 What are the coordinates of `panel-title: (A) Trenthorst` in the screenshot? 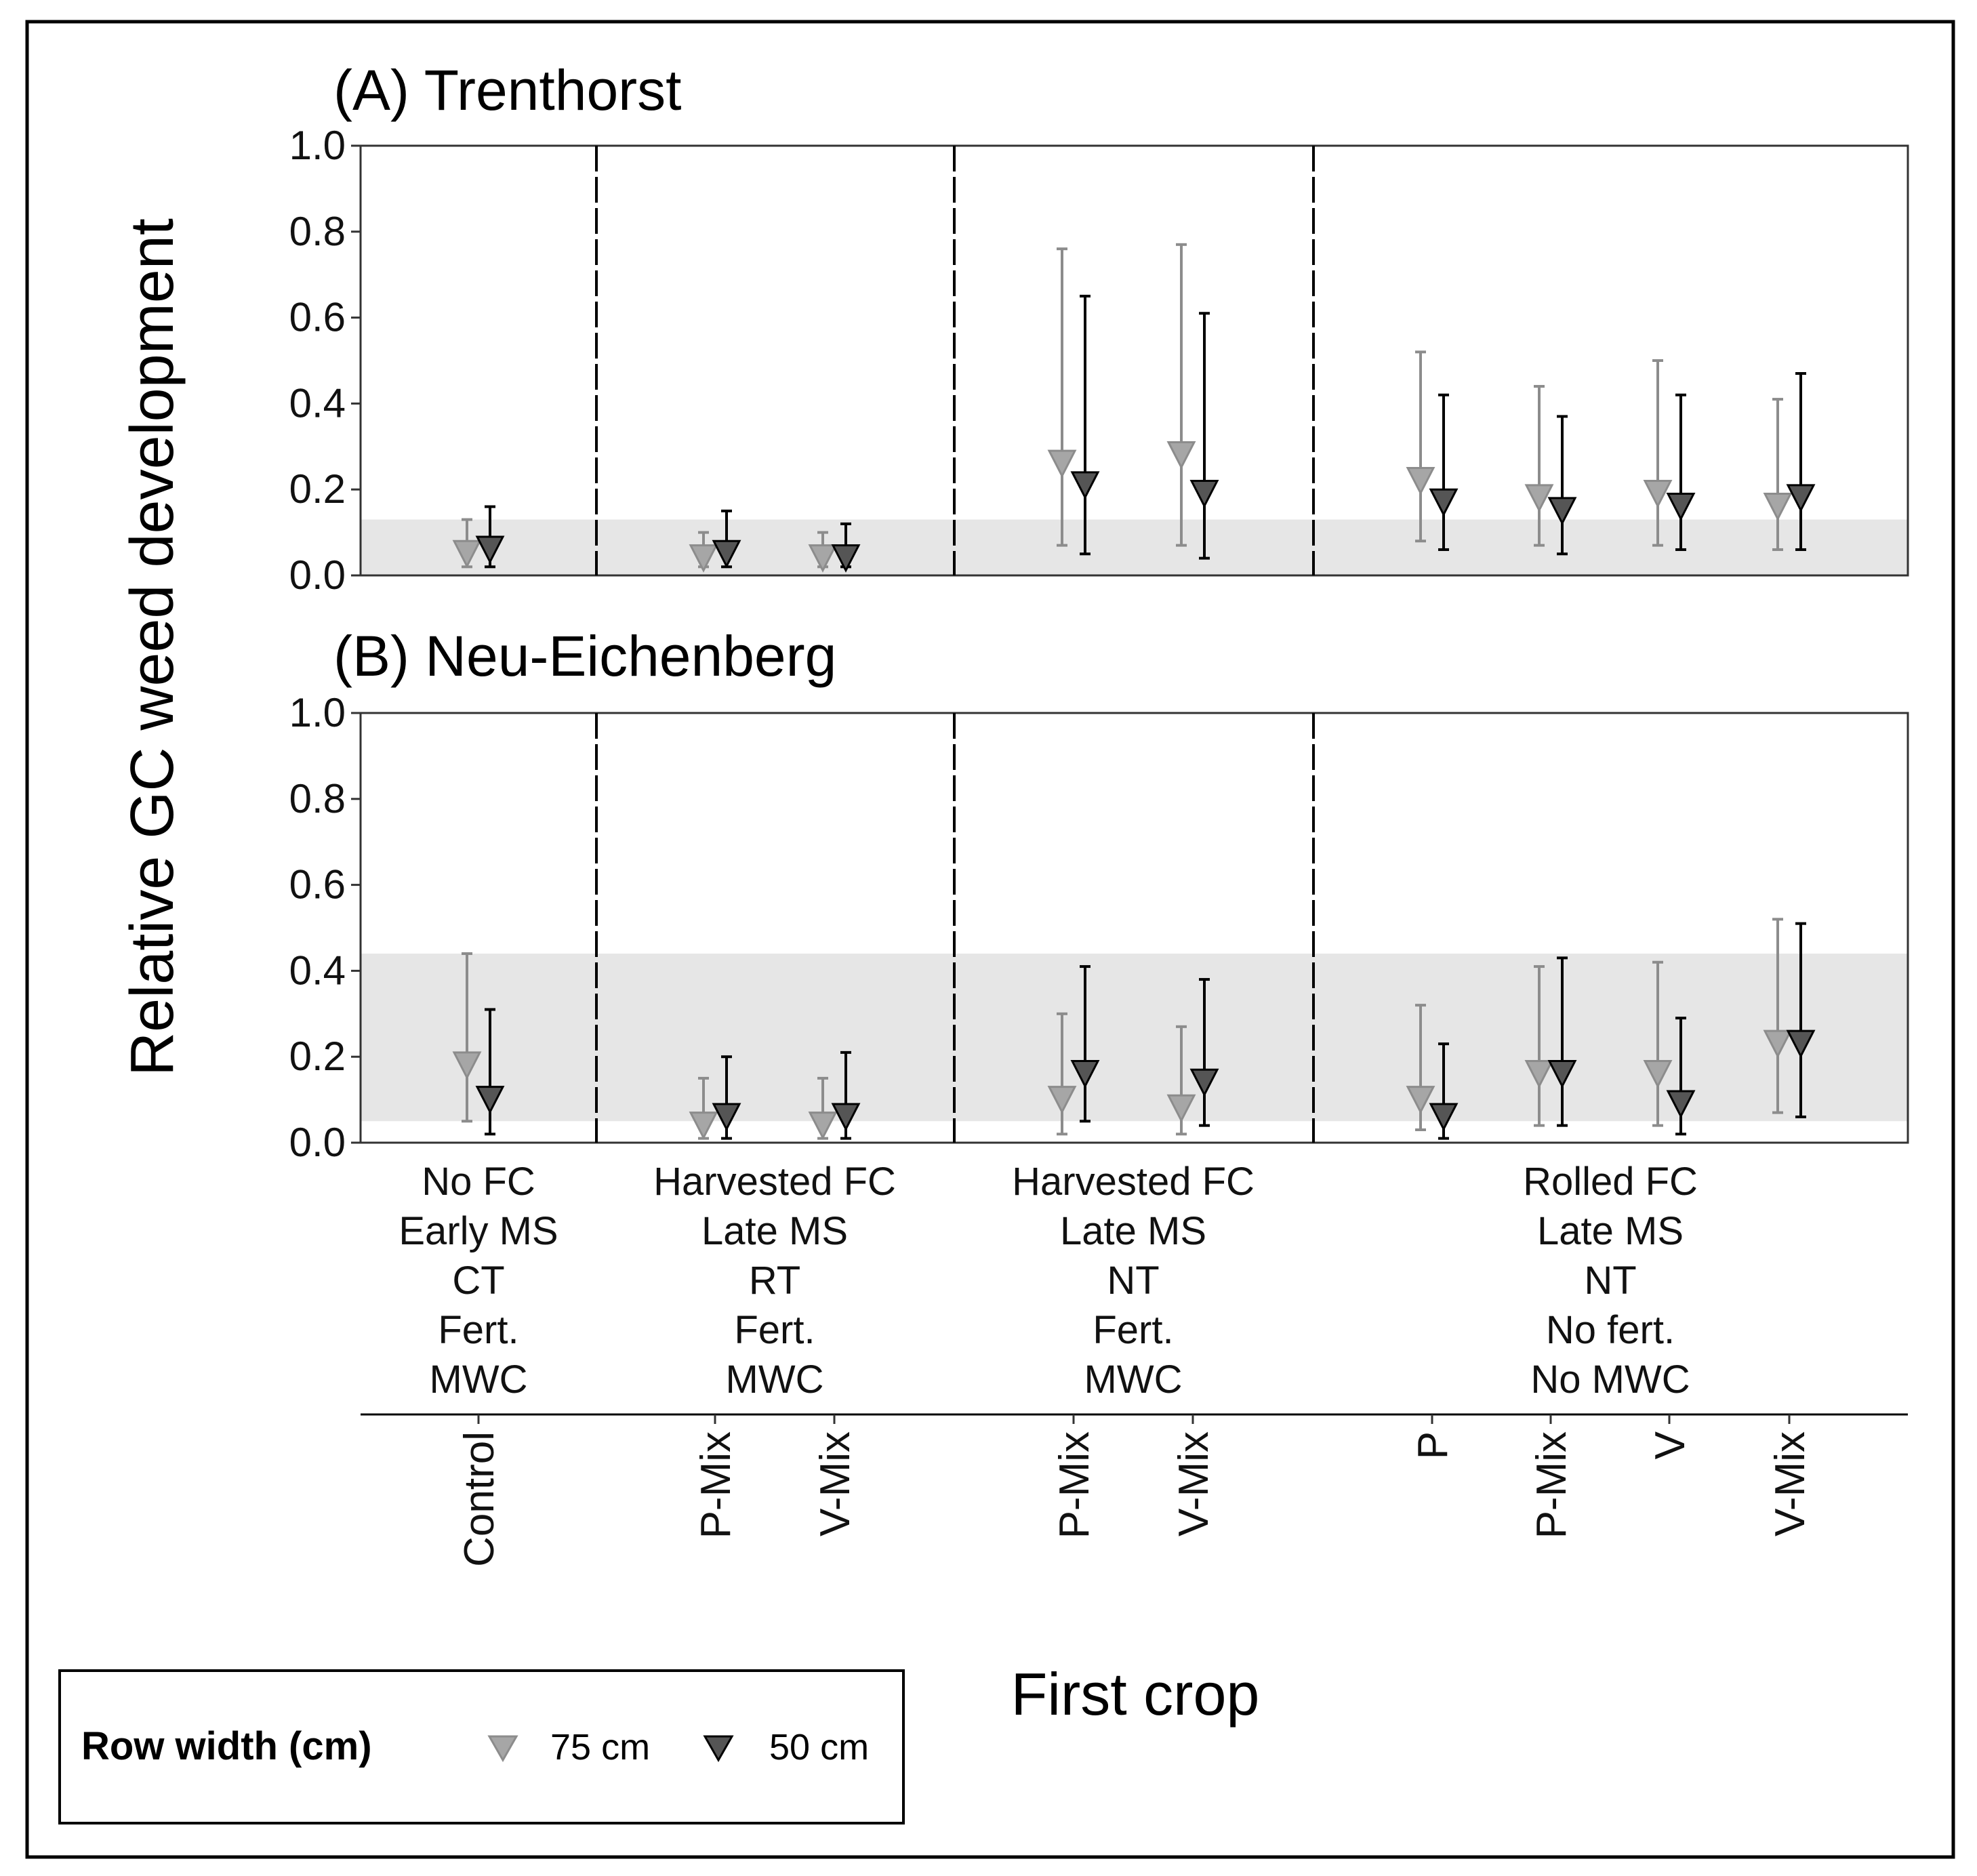 It's located at (507, 90).